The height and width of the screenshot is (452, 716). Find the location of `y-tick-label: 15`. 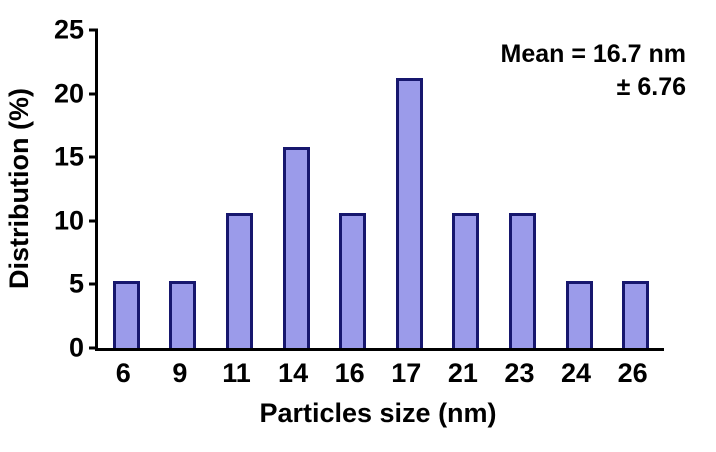

y-tick-label: 15 is located at coordinates (68, 156).